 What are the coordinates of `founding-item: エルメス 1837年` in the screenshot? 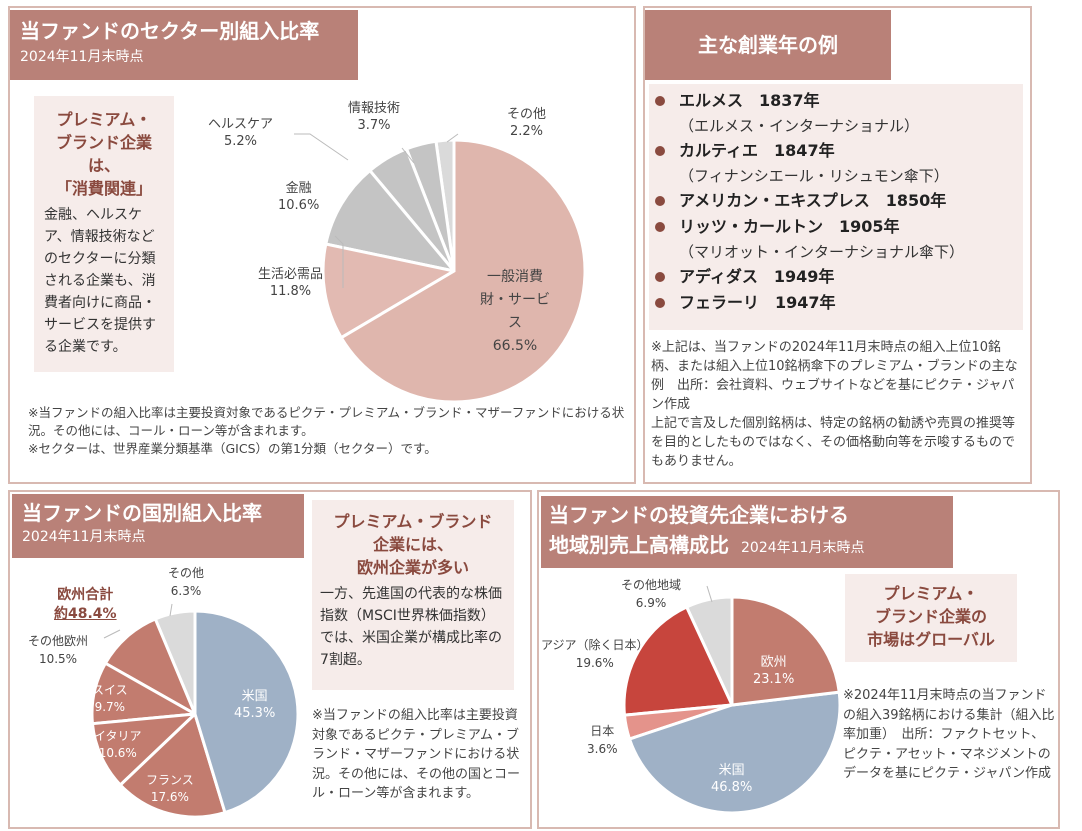 It's located at (836, 101).